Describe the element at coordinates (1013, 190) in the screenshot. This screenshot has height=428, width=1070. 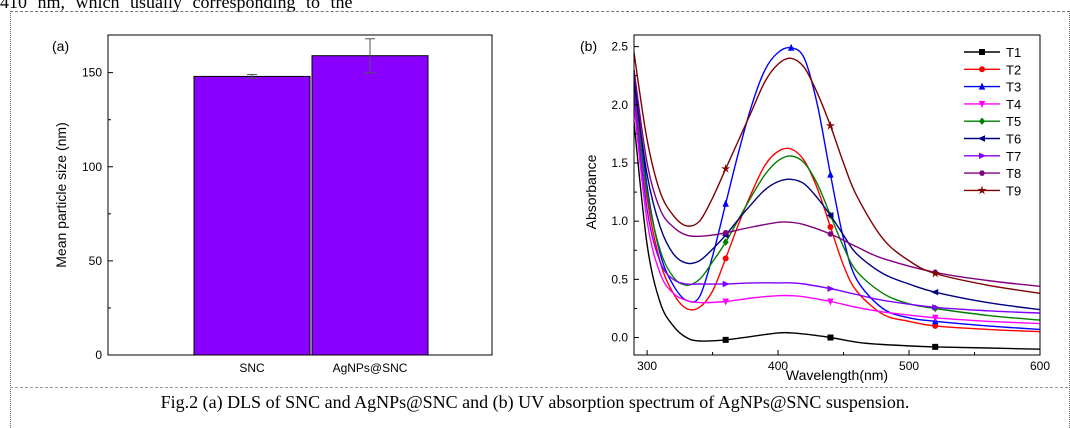
I see `legend-label: T9` at that location.